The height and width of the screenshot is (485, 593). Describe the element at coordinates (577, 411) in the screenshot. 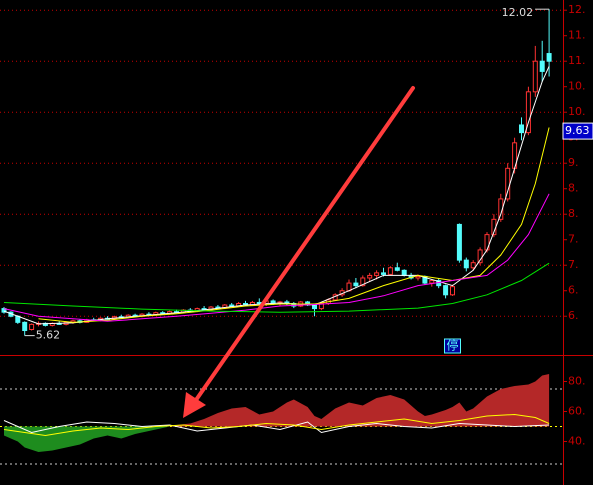

I see `y-tick-label: 60.` at that location.